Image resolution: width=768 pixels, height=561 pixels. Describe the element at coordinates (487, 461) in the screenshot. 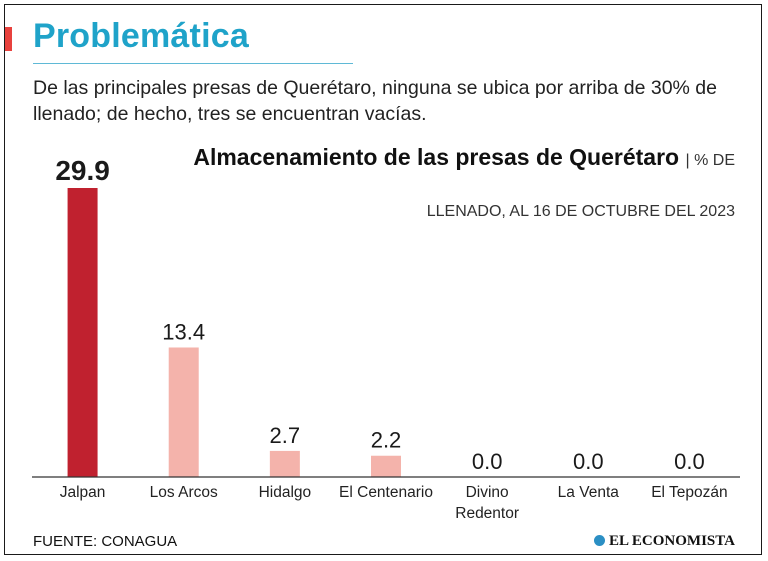

I see `value-label-4: 0.0` at that location.